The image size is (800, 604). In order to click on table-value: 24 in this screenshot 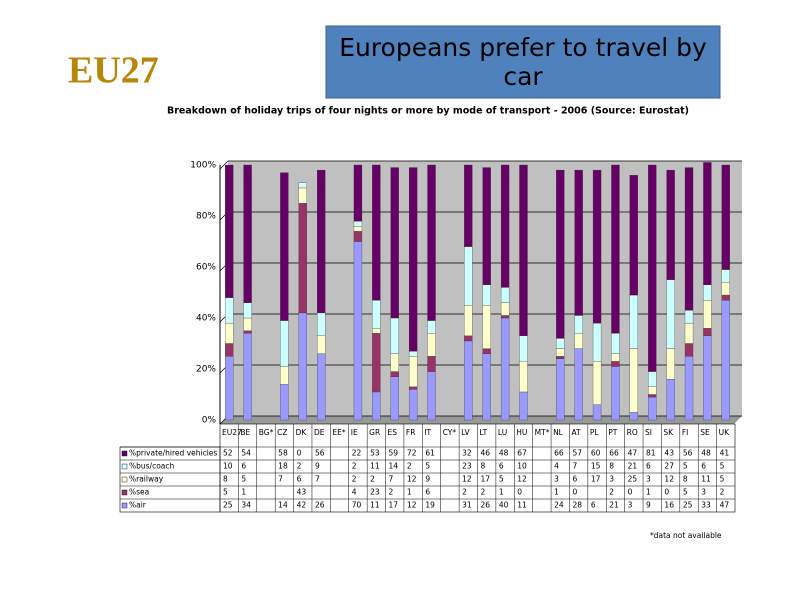, I will do `click(559, 505)`.